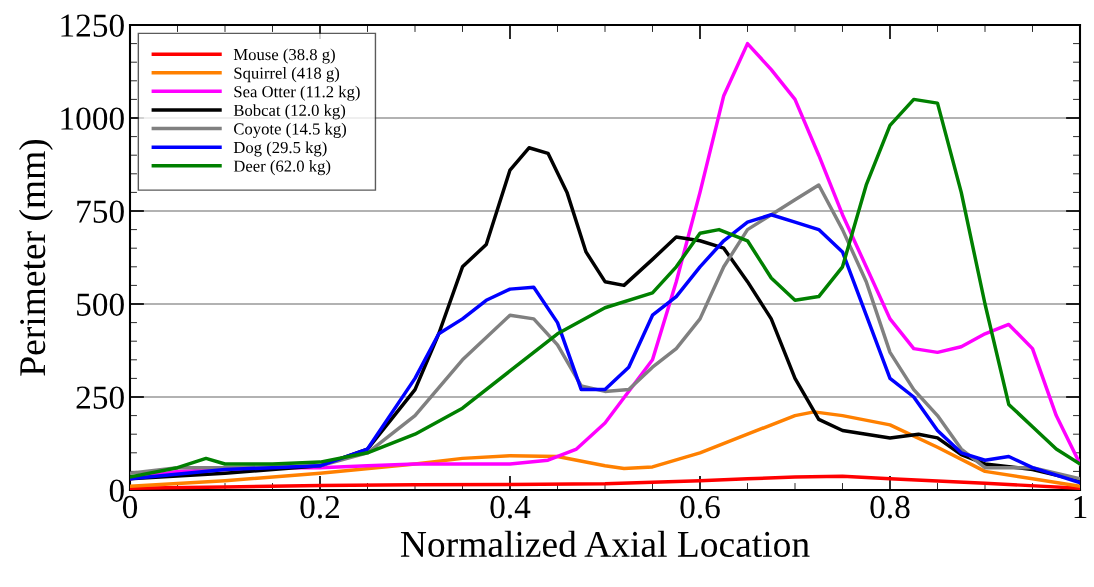 The image size is (1094, 587). I want to click on y-tick-label: 0, so click(116, 490).